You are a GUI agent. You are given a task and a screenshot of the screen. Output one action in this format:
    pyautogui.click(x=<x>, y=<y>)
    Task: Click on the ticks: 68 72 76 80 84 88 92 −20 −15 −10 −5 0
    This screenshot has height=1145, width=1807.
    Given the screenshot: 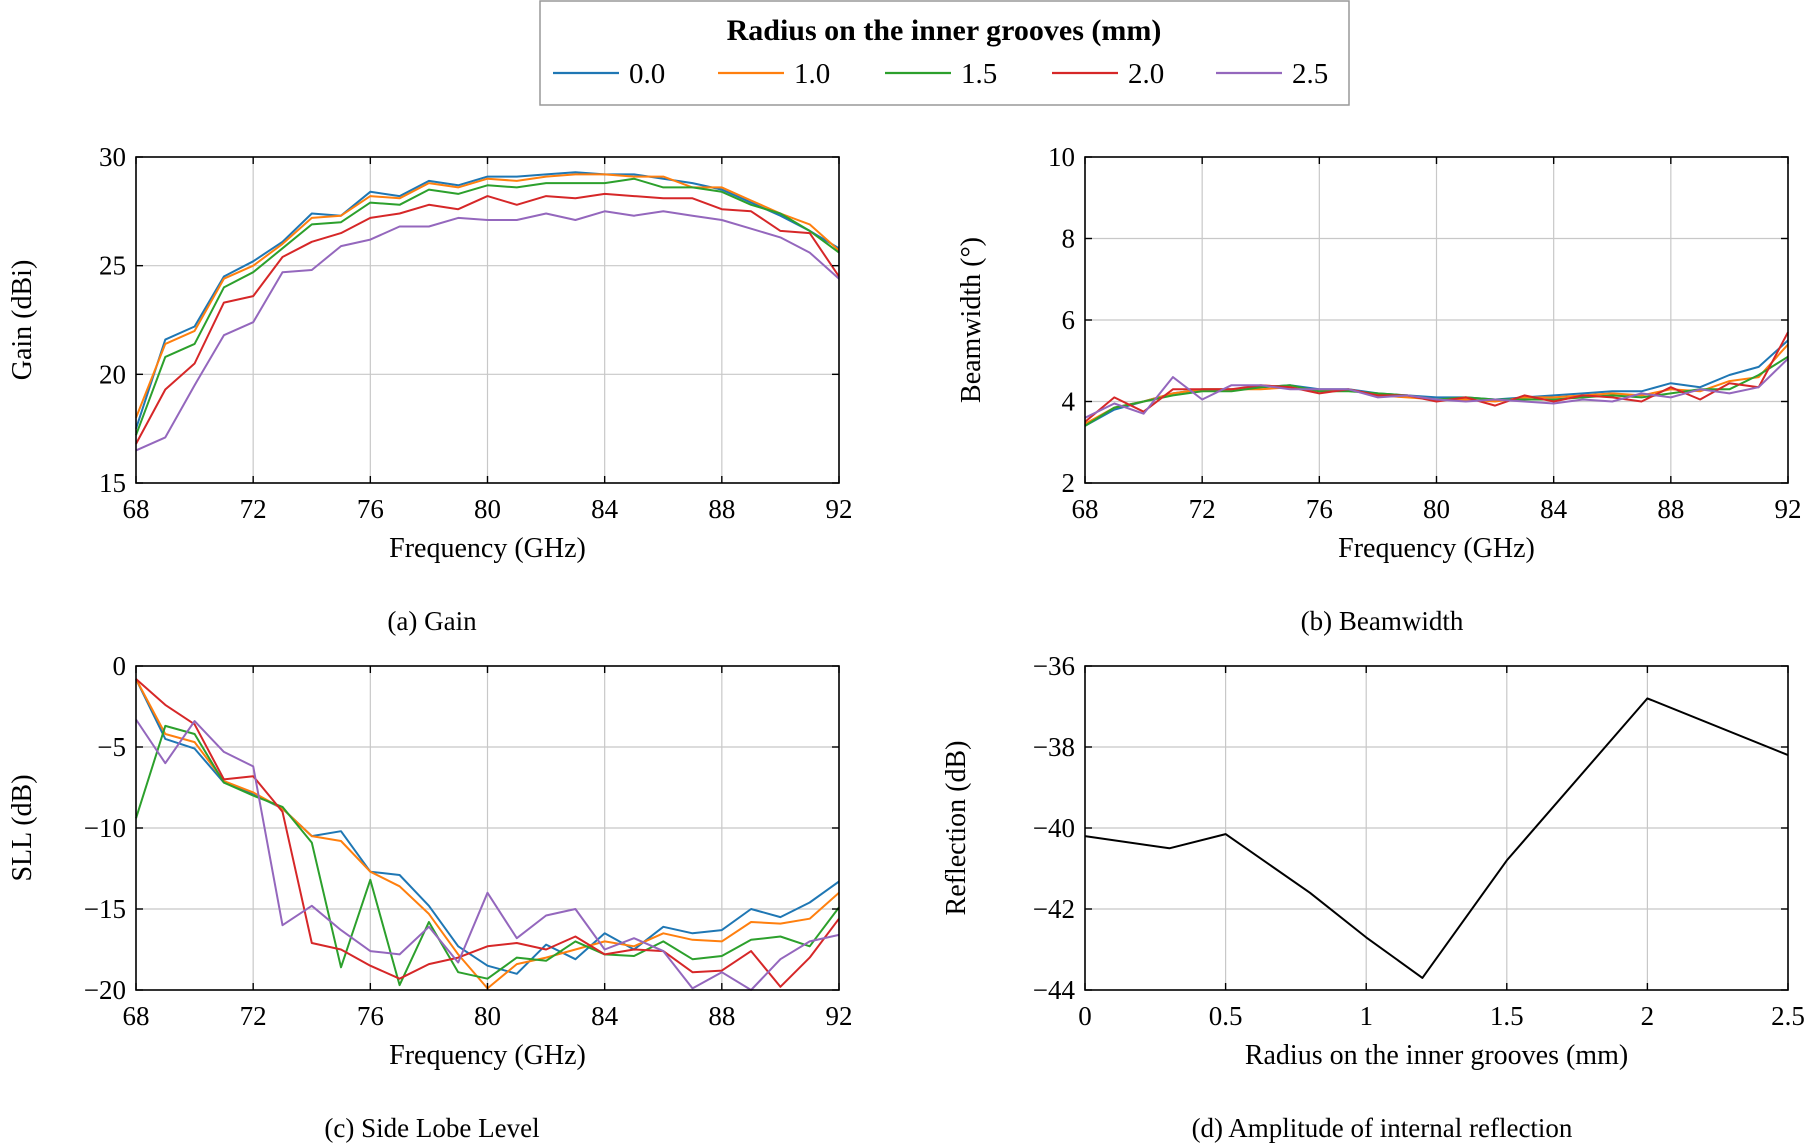 What is the action you would take?
    pyautogui.click(x=468, y=841)
    